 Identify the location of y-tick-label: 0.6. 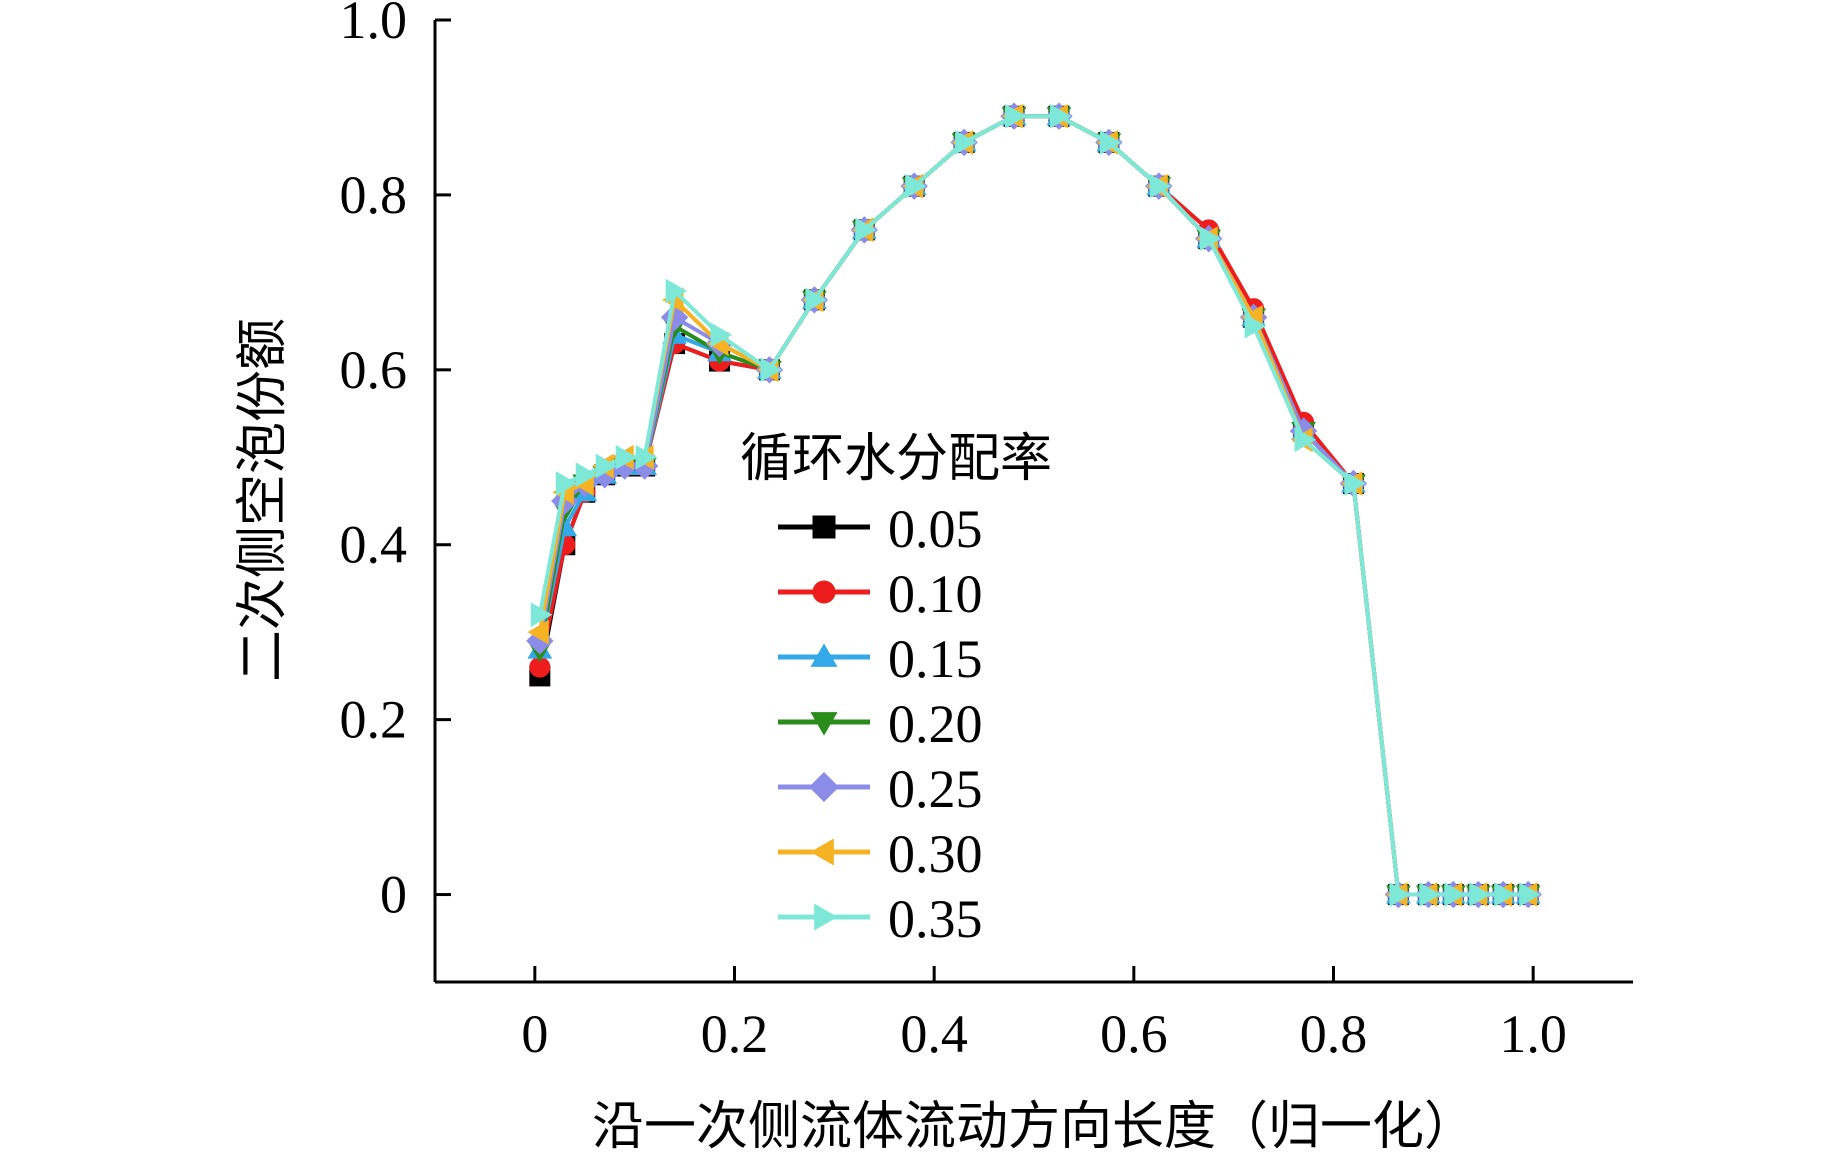
(374, 370).